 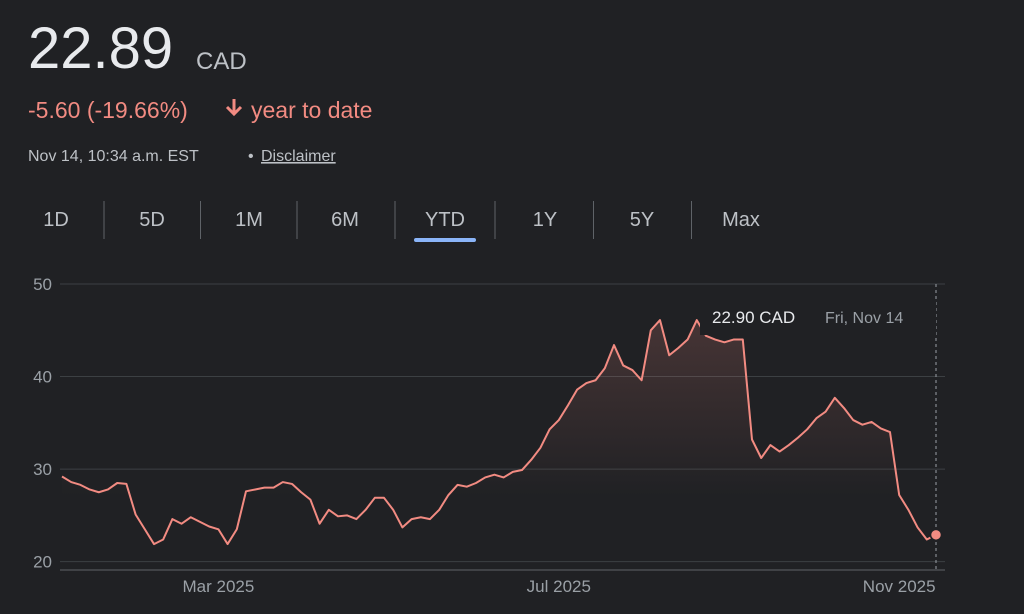 What do you see at coordinates (218, 586) in the screenshot?
I see `x-tick-label: Mar 2025` at bounding box center [218, 586].